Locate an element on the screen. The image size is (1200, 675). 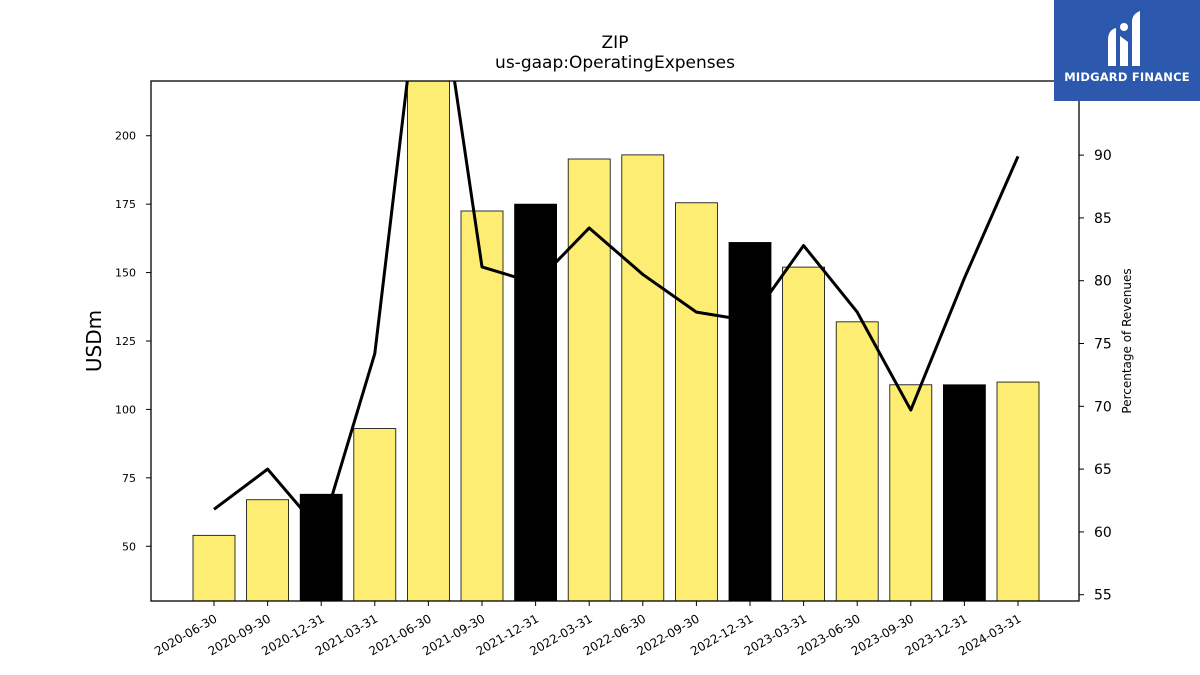
y-tick-label: 50 is located at coordinates (129, 546).